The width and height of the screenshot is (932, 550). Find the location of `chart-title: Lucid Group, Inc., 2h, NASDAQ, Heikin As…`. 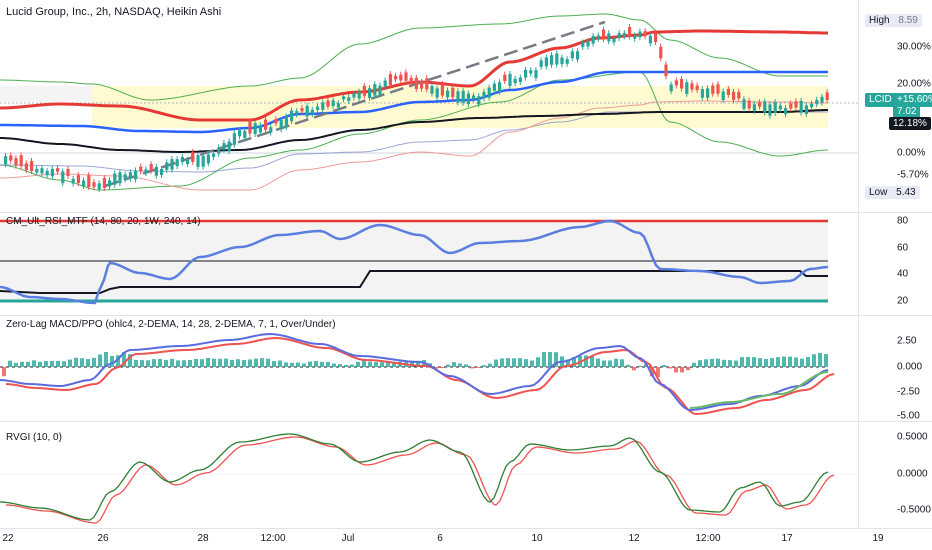

chart-title: Lucid Group, Inc., 2h, NASDAQ, Heikin As… is located at coordinates (114, 12).